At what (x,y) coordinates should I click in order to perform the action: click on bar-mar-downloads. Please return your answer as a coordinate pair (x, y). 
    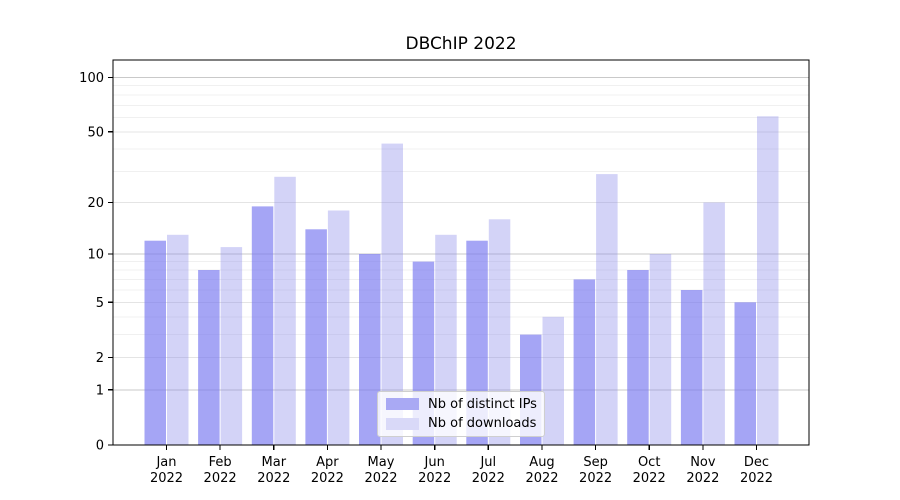
    Looking at the image, I should click on (285, 311).